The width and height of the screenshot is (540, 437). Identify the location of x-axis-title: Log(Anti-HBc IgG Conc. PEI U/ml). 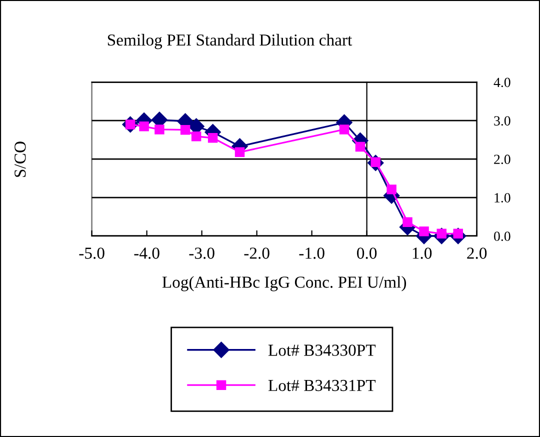
(284, 284).